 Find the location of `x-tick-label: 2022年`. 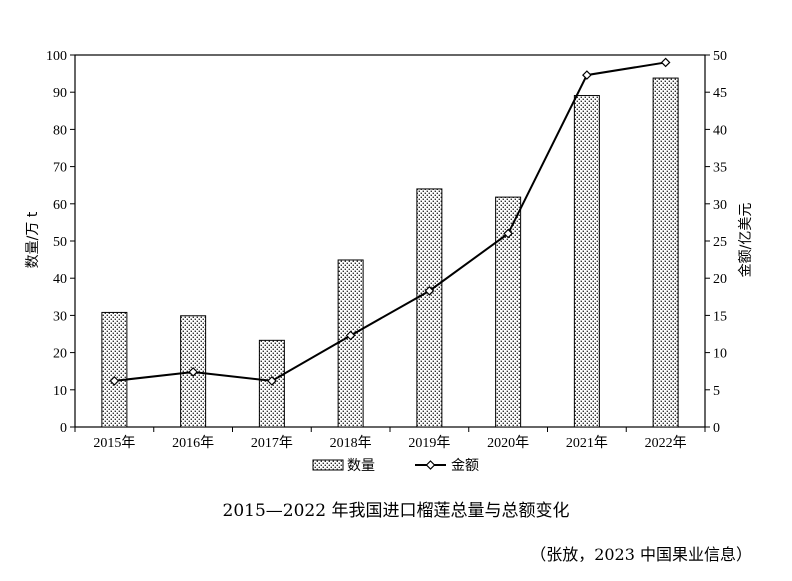

x-tick-label: 2022年 is located at coordinates (666, 443).